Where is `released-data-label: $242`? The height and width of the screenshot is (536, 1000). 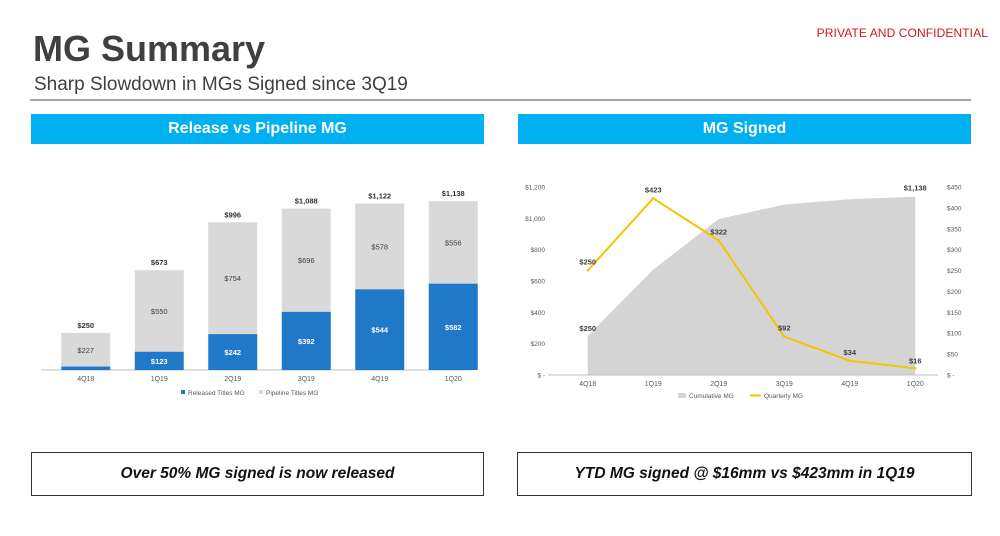
released-data-label: $242 is located at coordinates (232, 352).